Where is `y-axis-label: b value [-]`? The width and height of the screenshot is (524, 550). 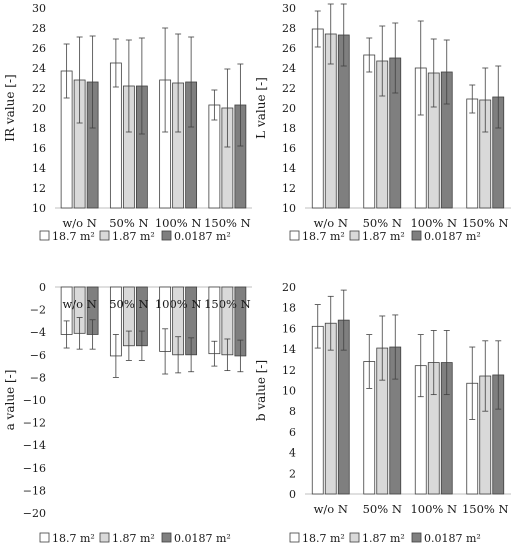 y-axis-label: b value [-] is located at coordinates (261, 390).